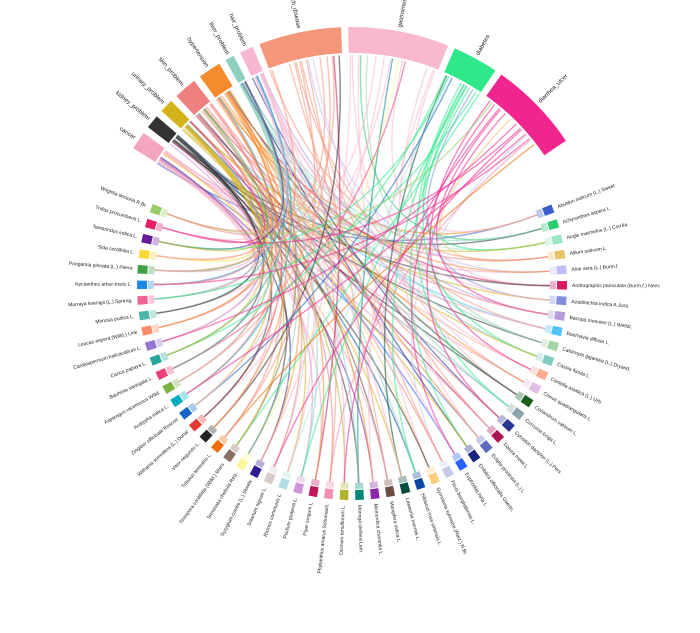 The height and width of the screenshot is (633, 700). I want to click on disease-label: cancer, so click(127, 133).